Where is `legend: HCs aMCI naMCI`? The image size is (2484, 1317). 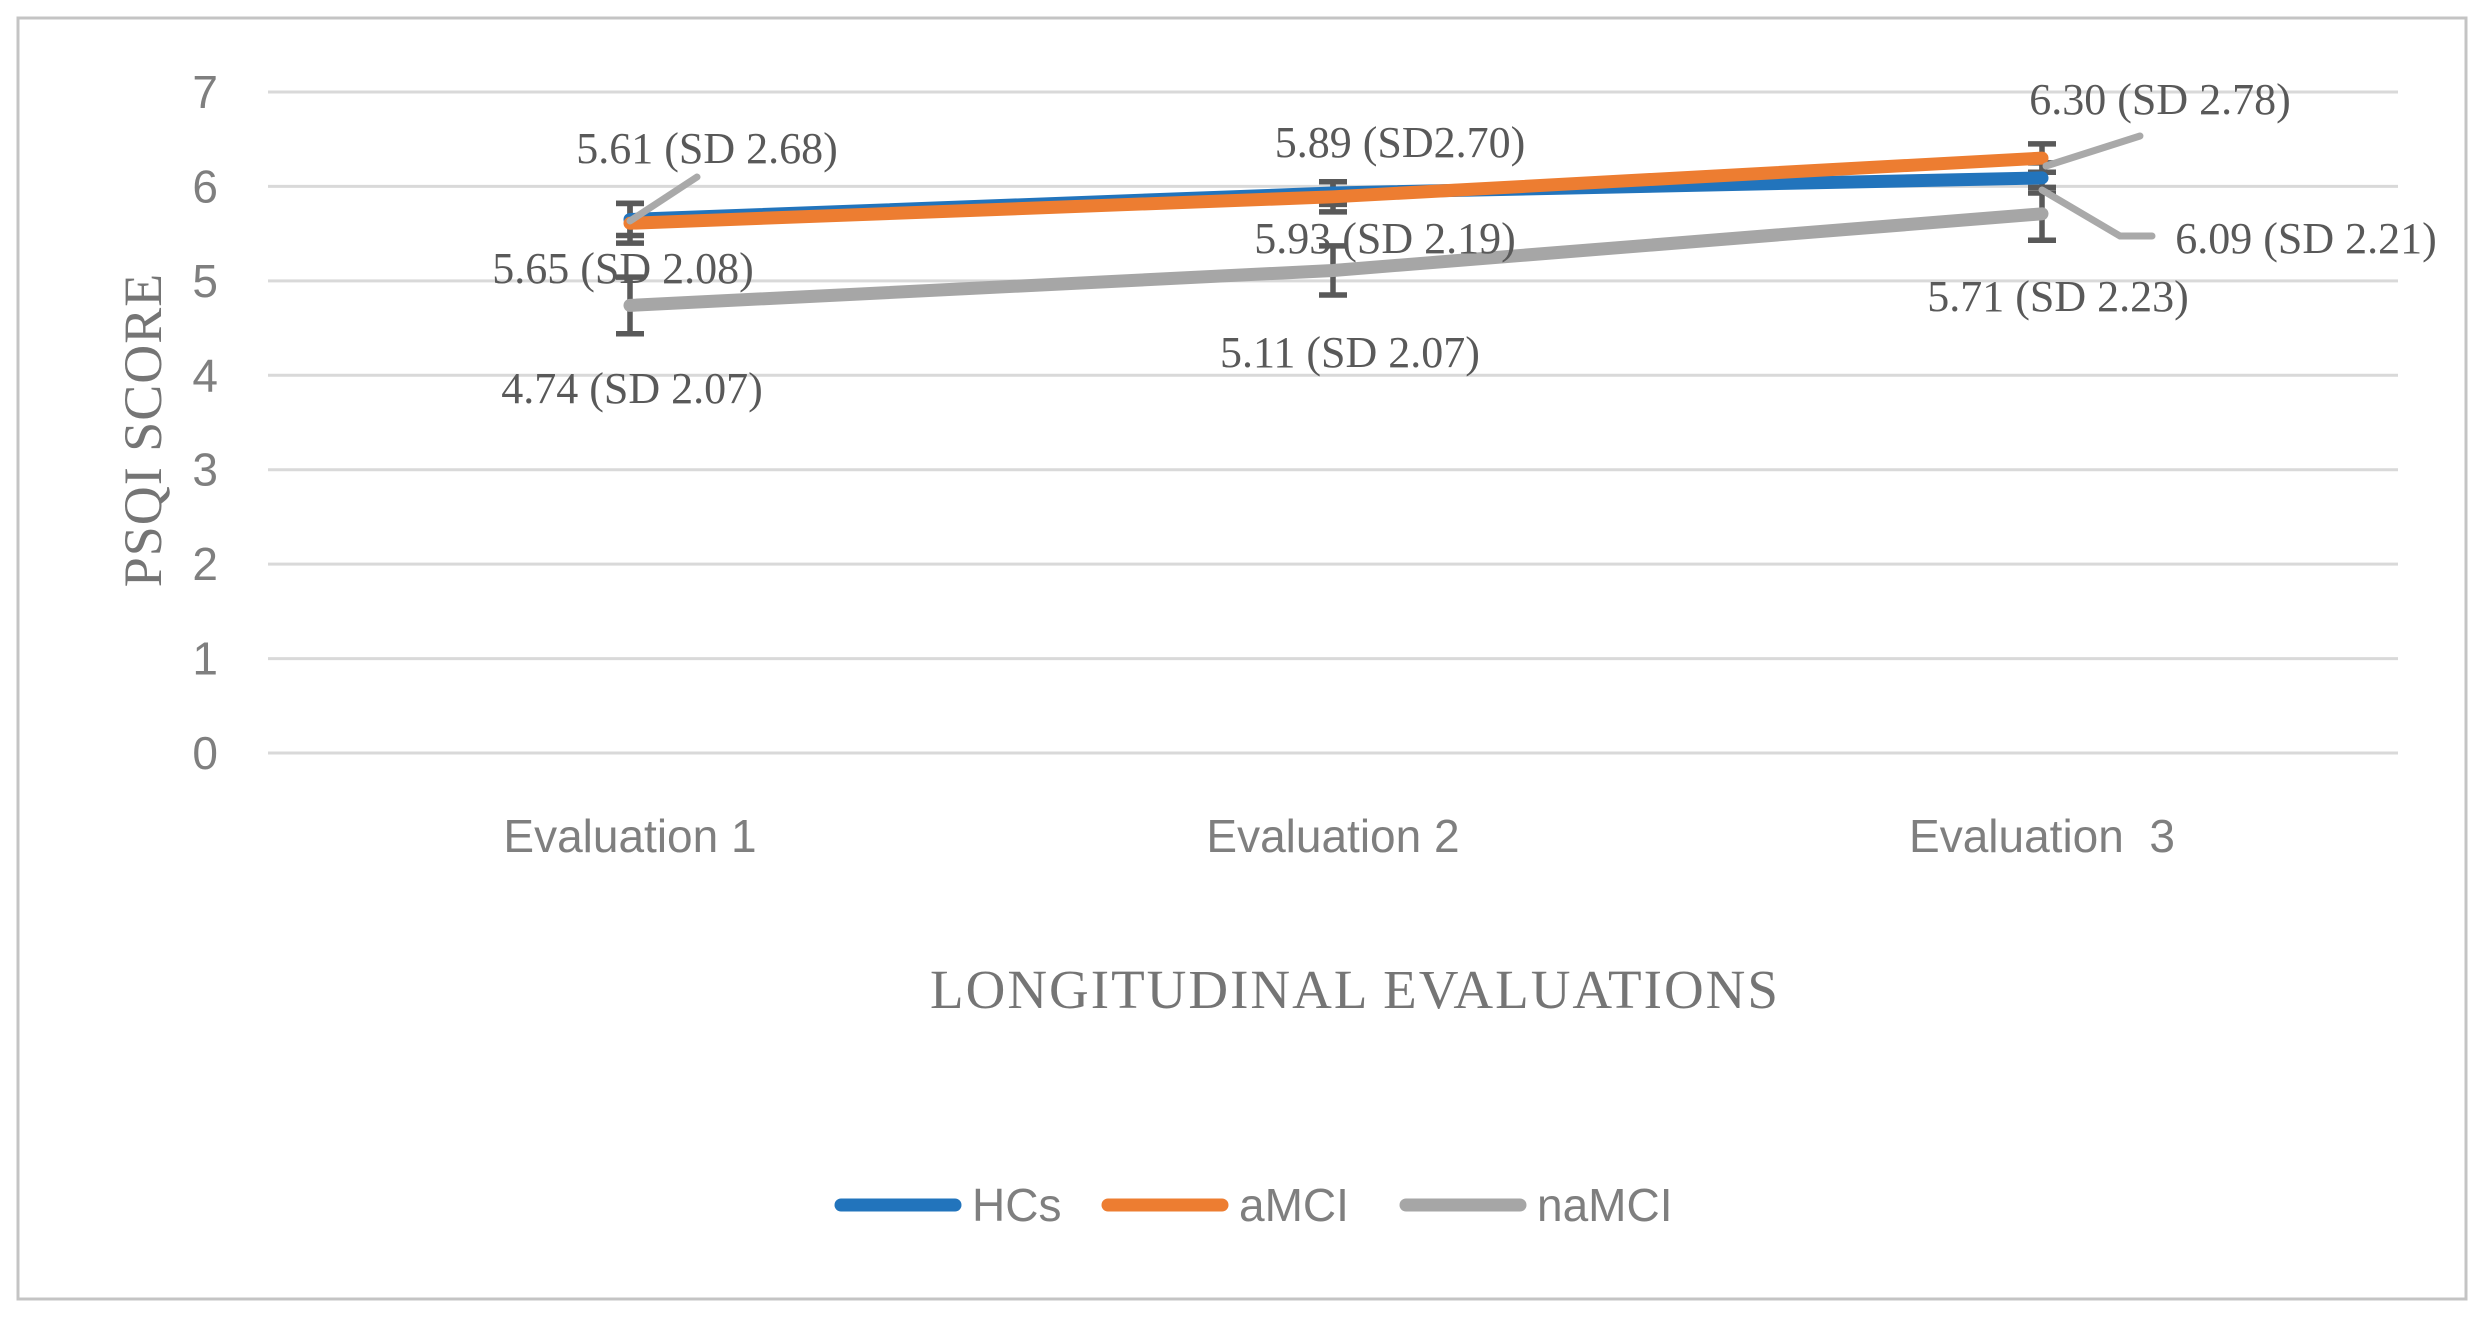 legend: HCs aMCI naMCI is located at coordinates (1253, 1205).